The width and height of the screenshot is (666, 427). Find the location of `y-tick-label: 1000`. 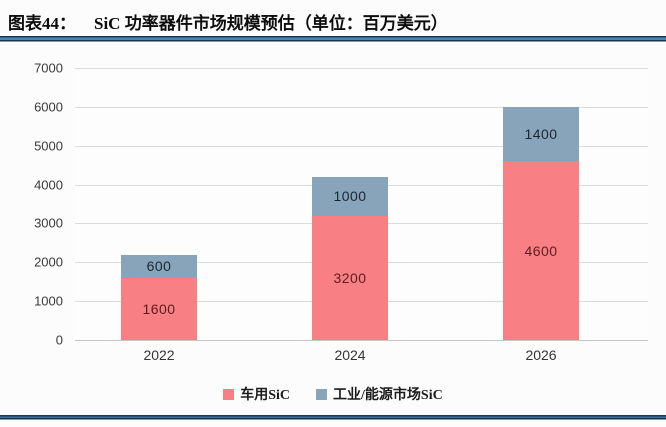

y-tick-label: 1000 is located at coordinates (48, 301).